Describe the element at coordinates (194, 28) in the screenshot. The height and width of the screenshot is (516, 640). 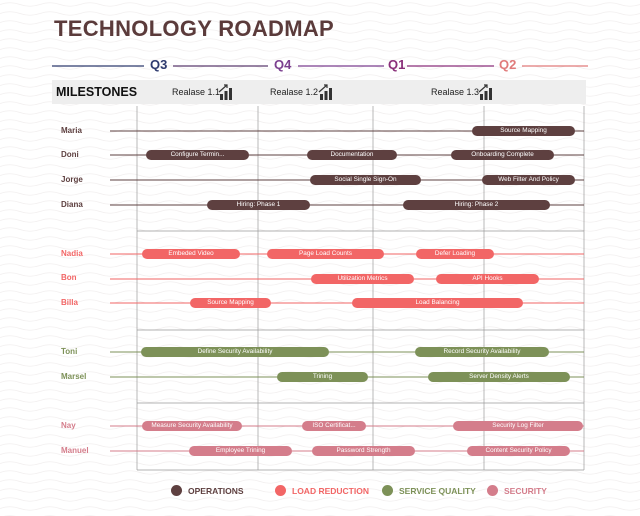
I see `page-title: TECHNOLOGY ROADMAP` at that location.